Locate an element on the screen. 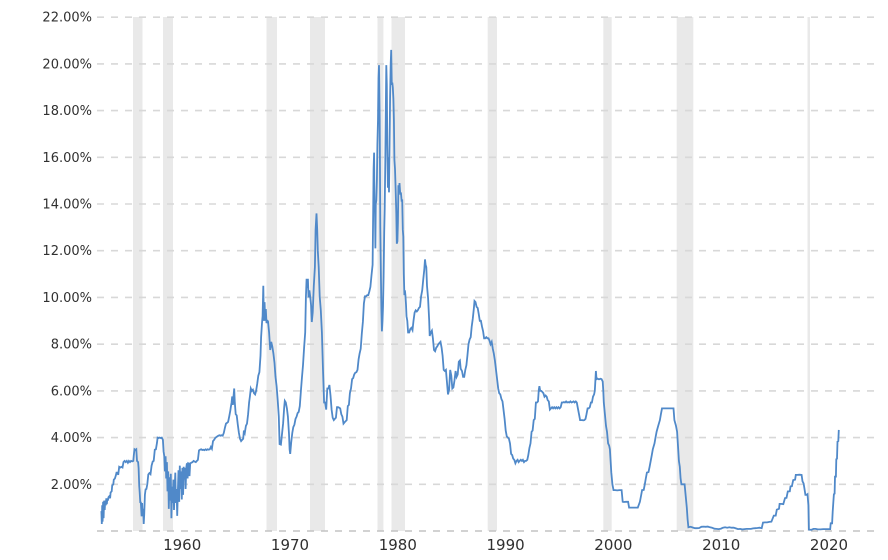  x-tick-label: 2020 is located at coordinates (829, 545).